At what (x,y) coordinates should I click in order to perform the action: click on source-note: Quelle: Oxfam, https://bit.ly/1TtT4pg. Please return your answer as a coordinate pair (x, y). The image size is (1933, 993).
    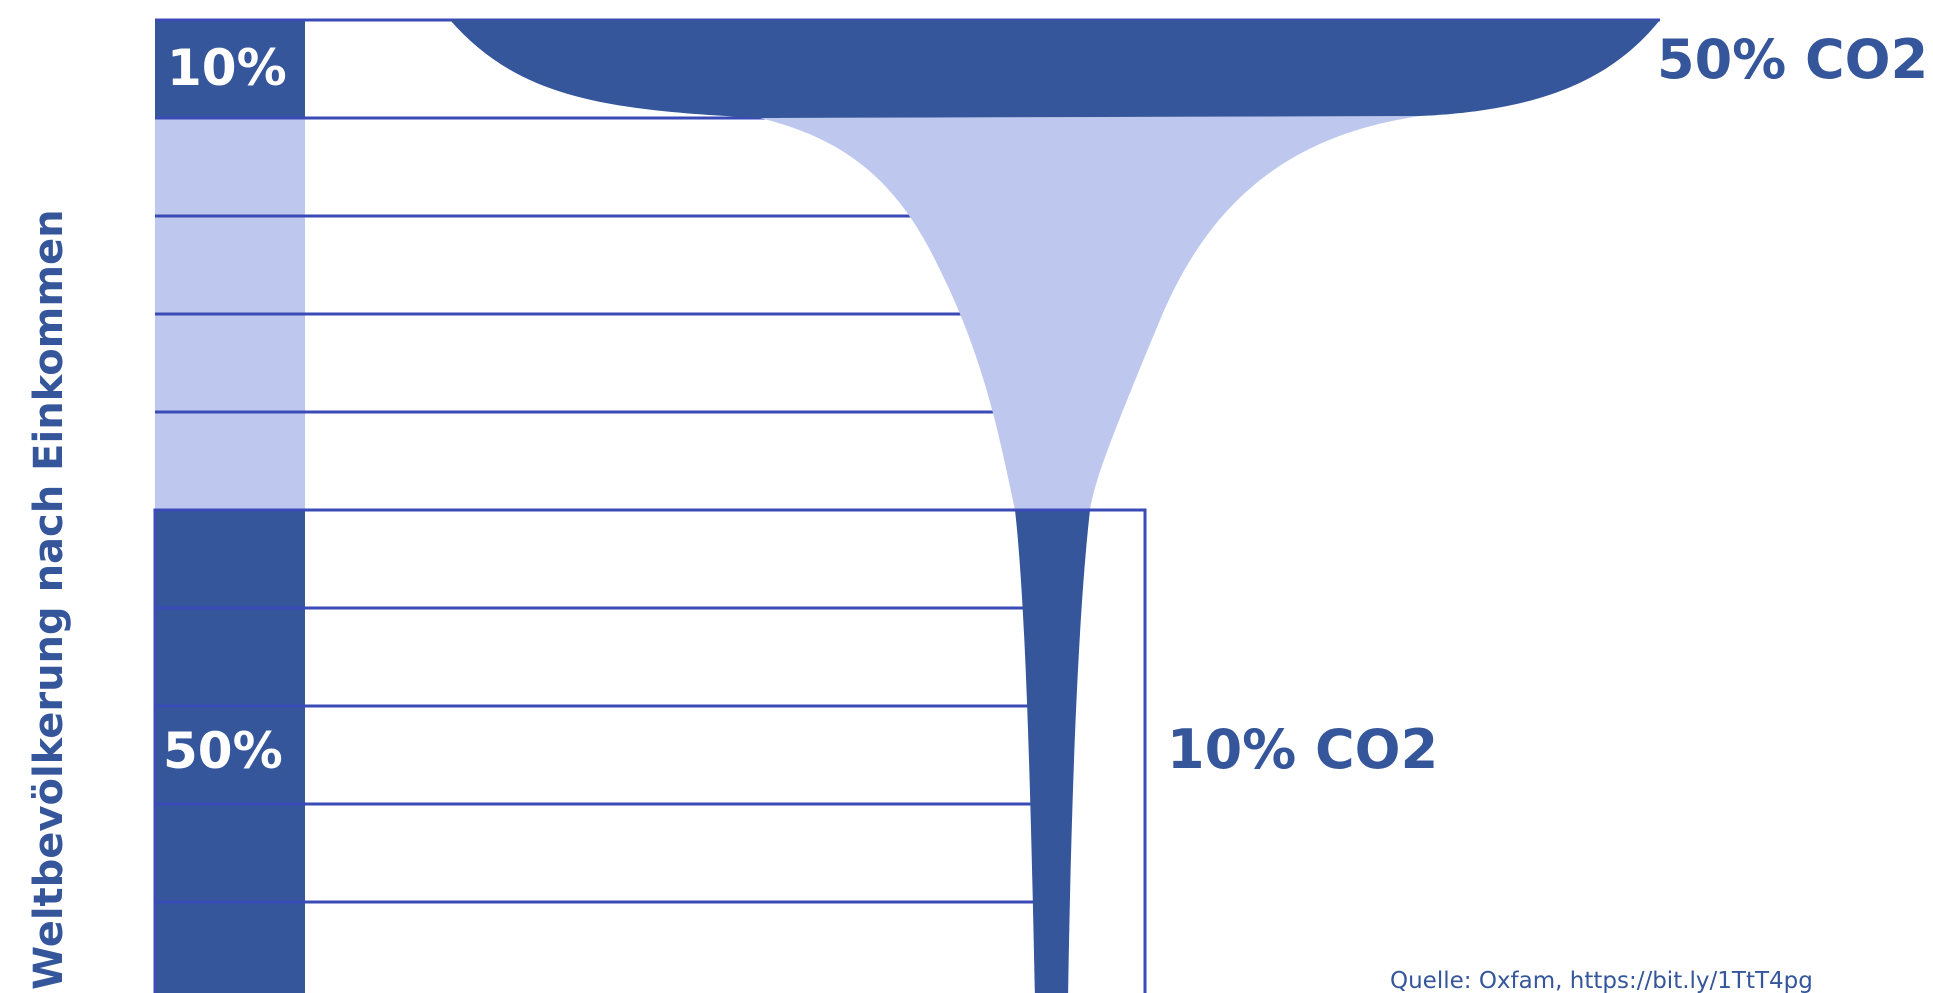
    Looking at the image, I should click on (1601, 980).